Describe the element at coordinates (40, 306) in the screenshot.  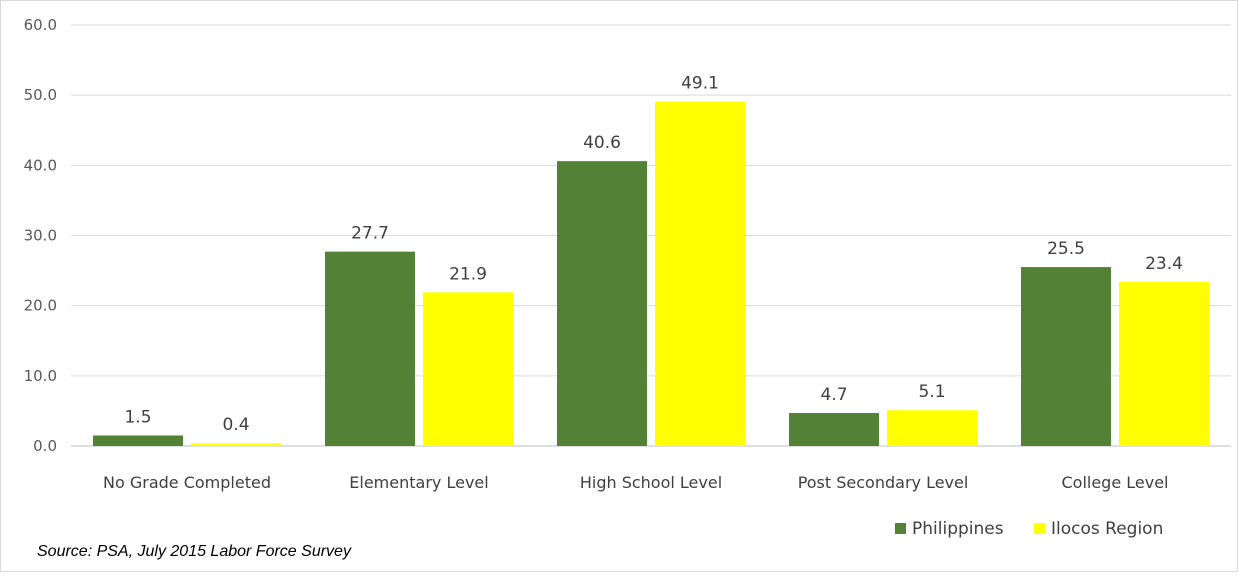
I see `y-tick-label: 20.0` at that location.